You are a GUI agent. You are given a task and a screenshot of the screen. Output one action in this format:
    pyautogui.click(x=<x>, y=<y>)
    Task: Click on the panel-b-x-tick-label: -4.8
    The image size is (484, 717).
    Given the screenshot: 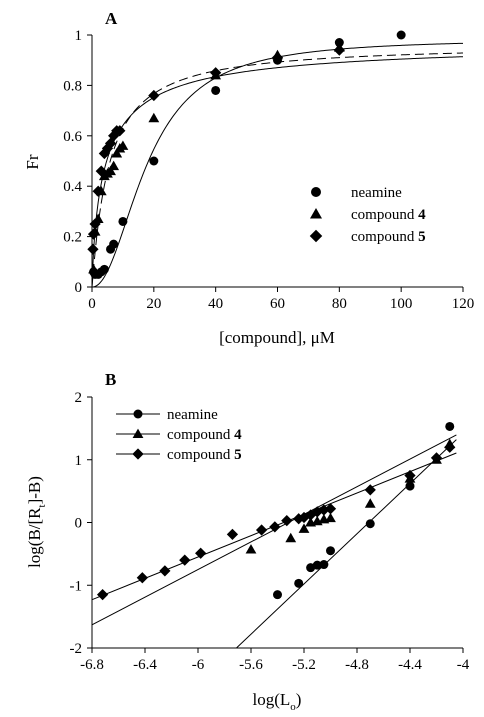 What is the action you would take?
    pyautogui.click(x=357, y=665)
    